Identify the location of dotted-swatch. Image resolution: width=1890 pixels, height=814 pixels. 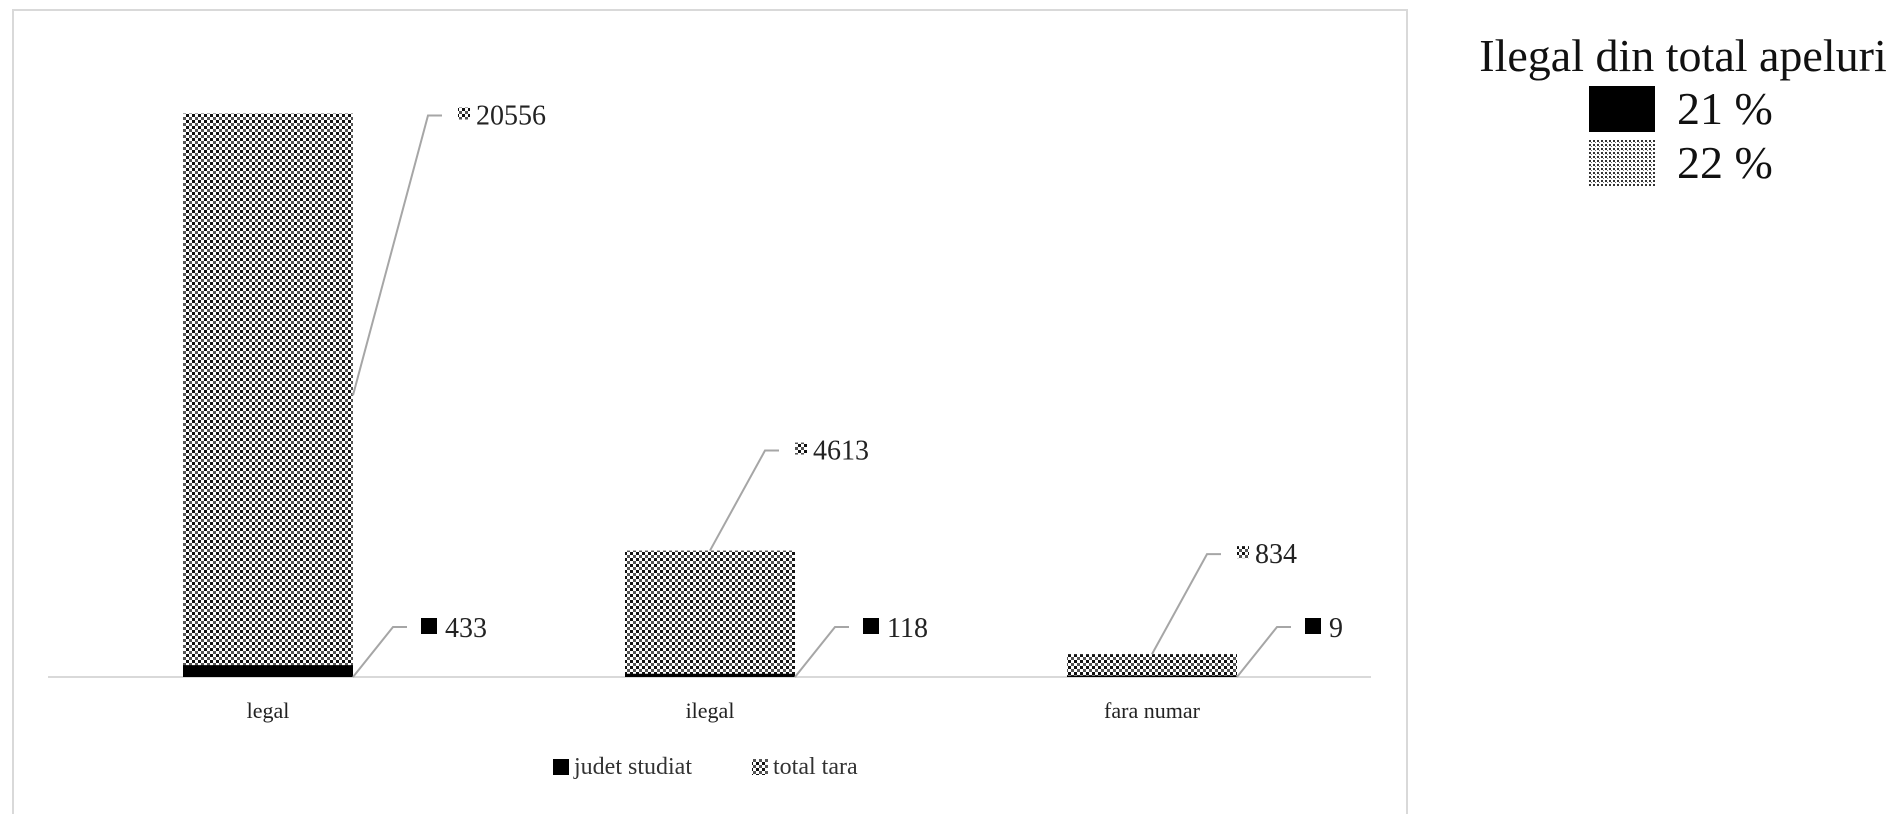
(1622, 163).